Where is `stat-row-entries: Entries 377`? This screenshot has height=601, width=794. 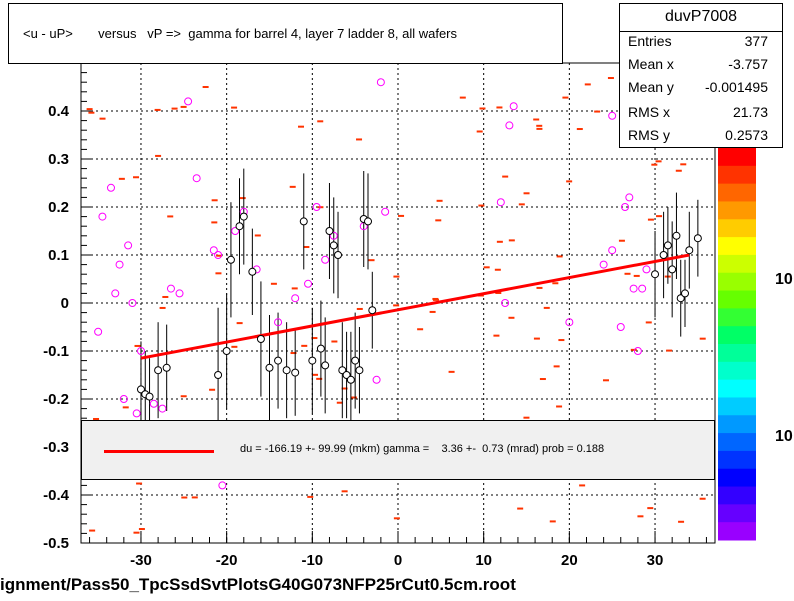
stat-row-entries: Entries 377 is located at coordinates (701, 44).